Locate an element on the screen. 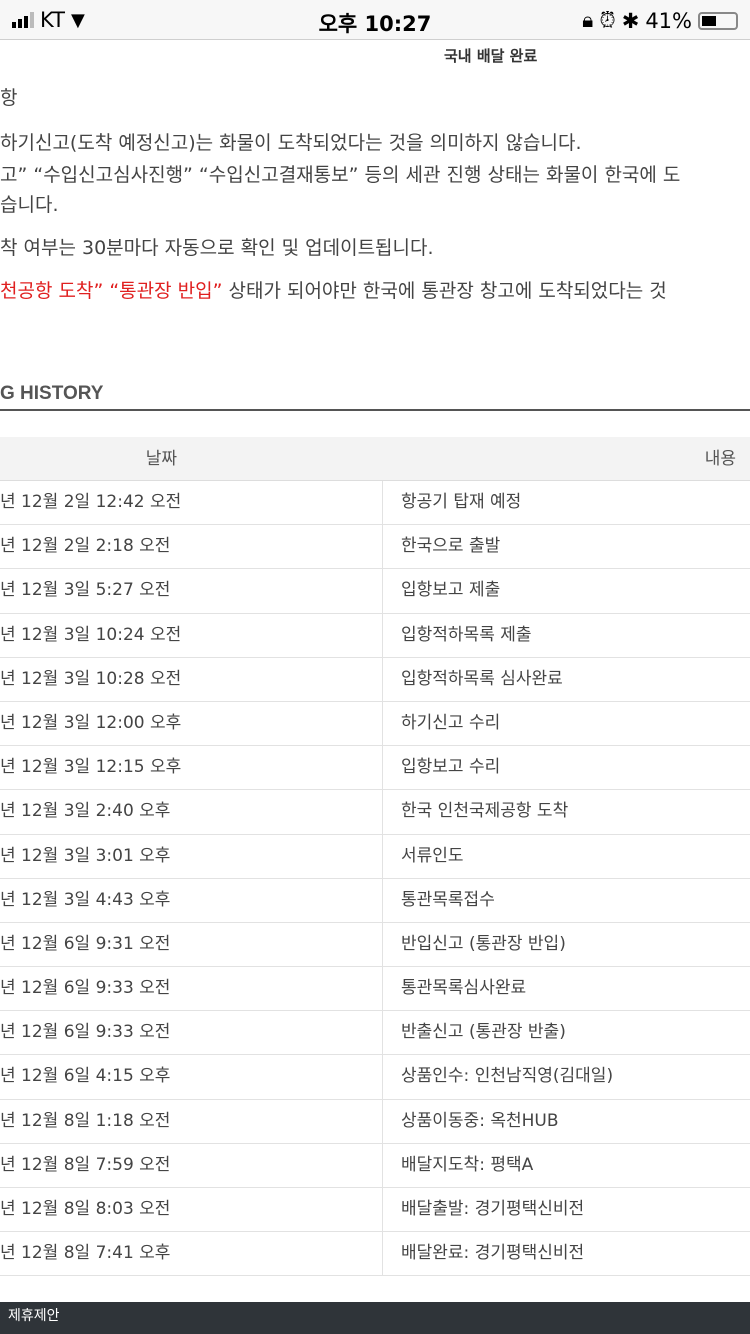 This screenshot has width=750, height=1334. table-row: 년 12월 8일 8:03 오전 배달출발: 경기평택신비전 is located at coordinates (375, 1210).